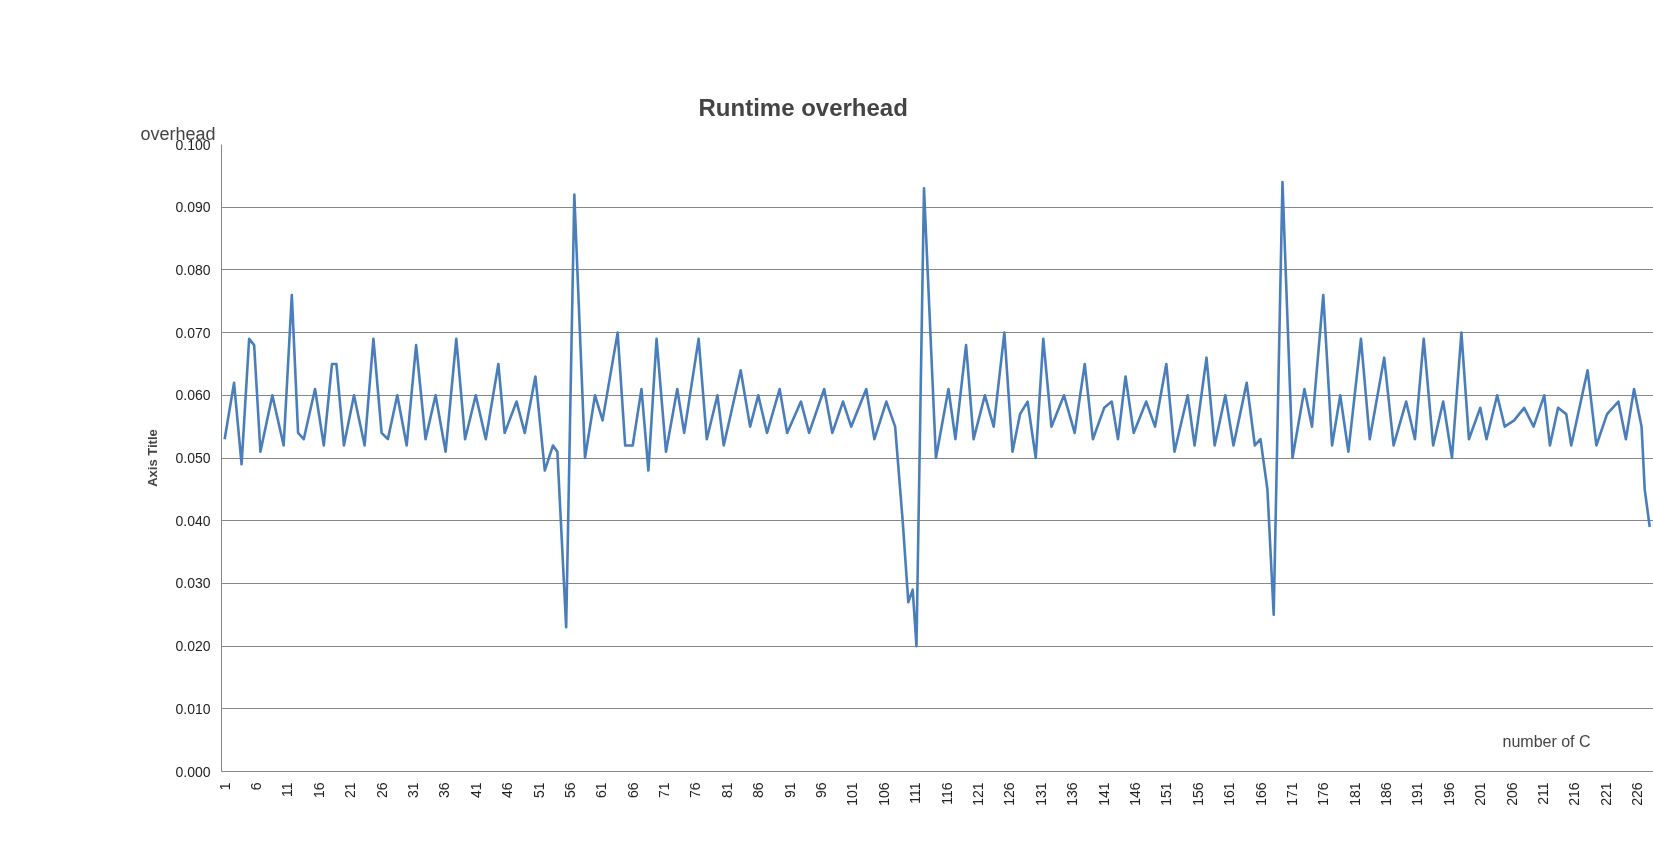 The height and width of the screenshot is (845, 1653). I want to click on x-tick-label: 226, so click(1637, 794).